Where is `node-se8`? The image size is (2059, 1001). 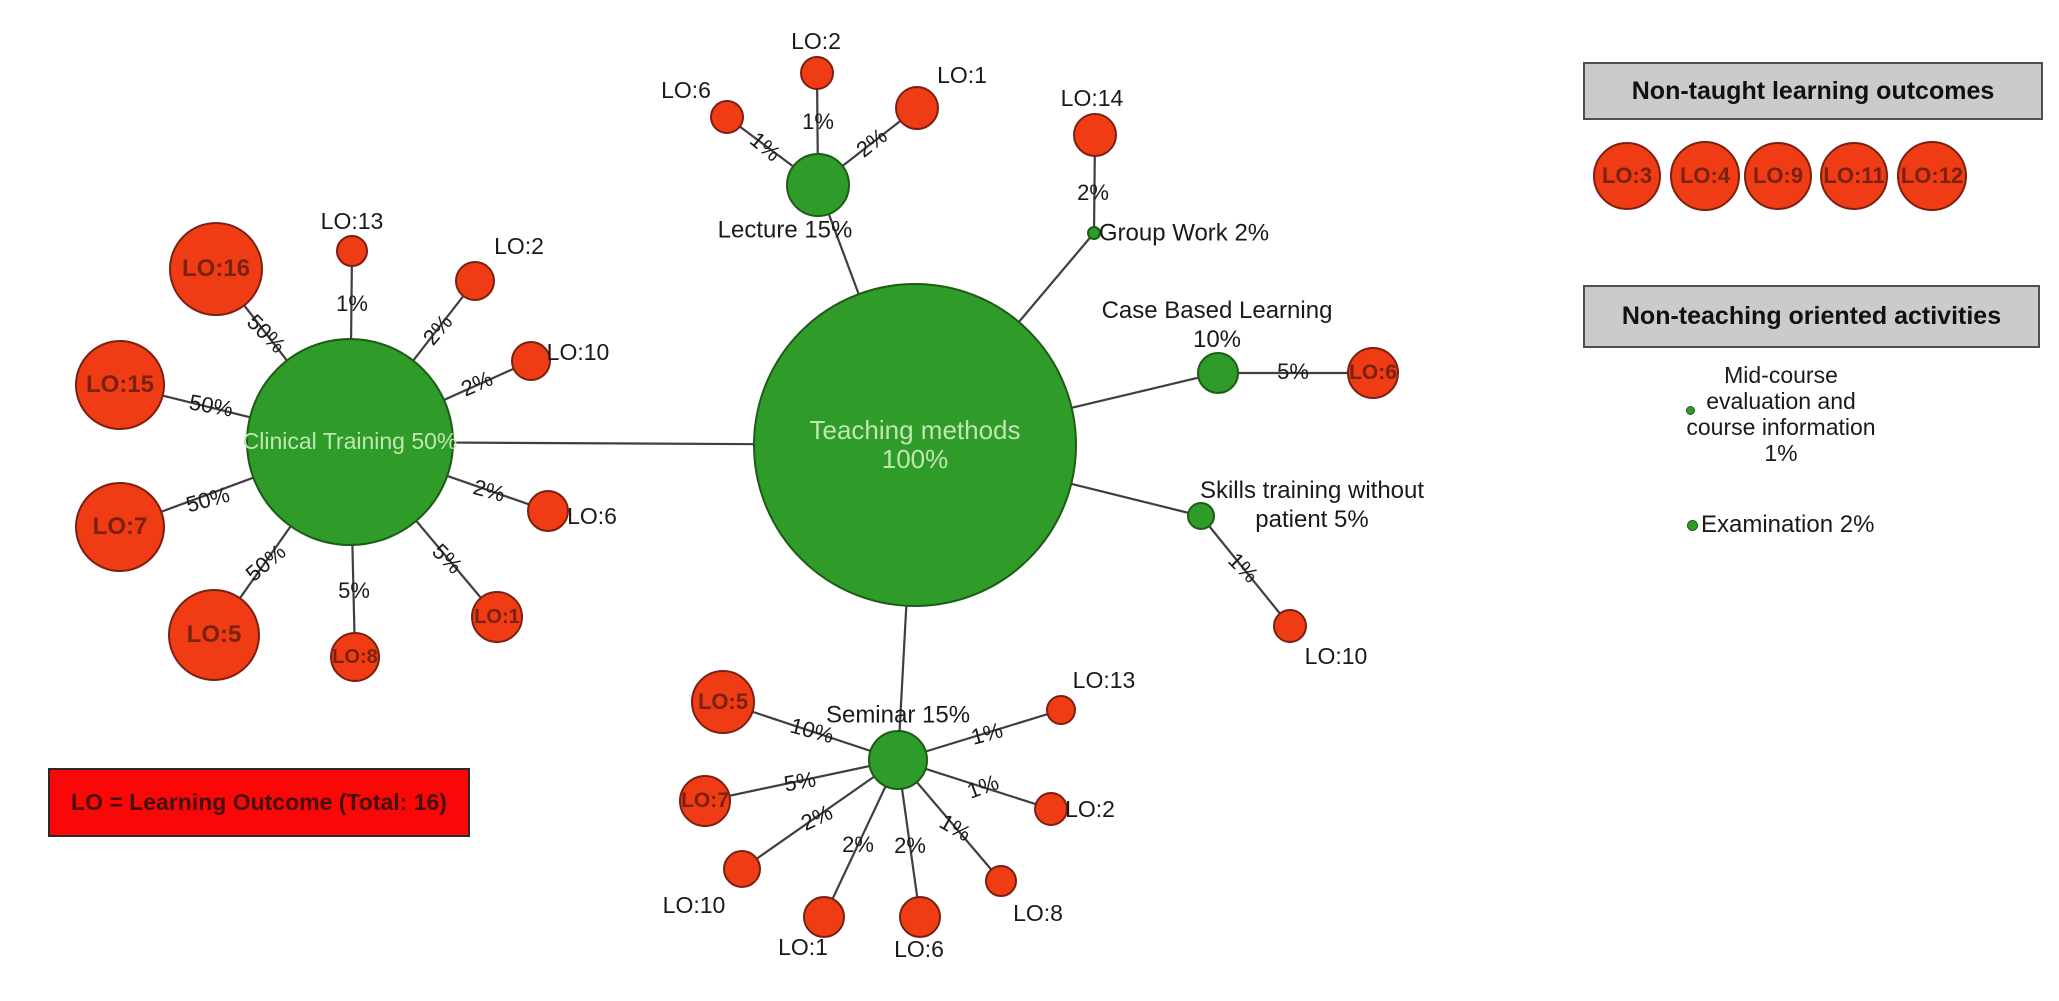
node-se8 is located at coordinates (1001, 881).